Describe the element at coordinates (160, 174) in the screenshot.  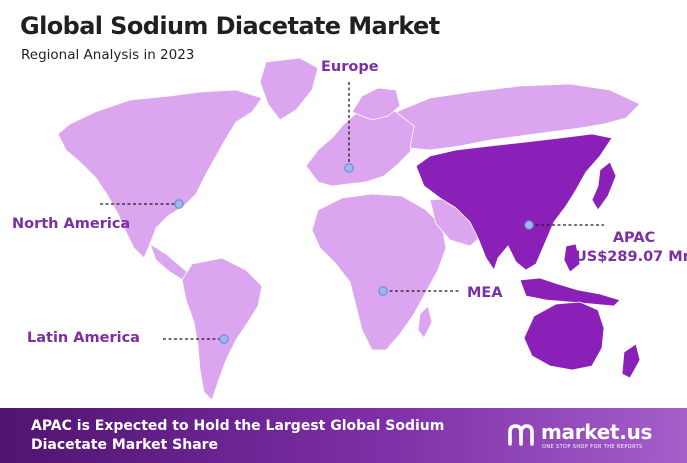
I see `north-america-landmass` at that location.